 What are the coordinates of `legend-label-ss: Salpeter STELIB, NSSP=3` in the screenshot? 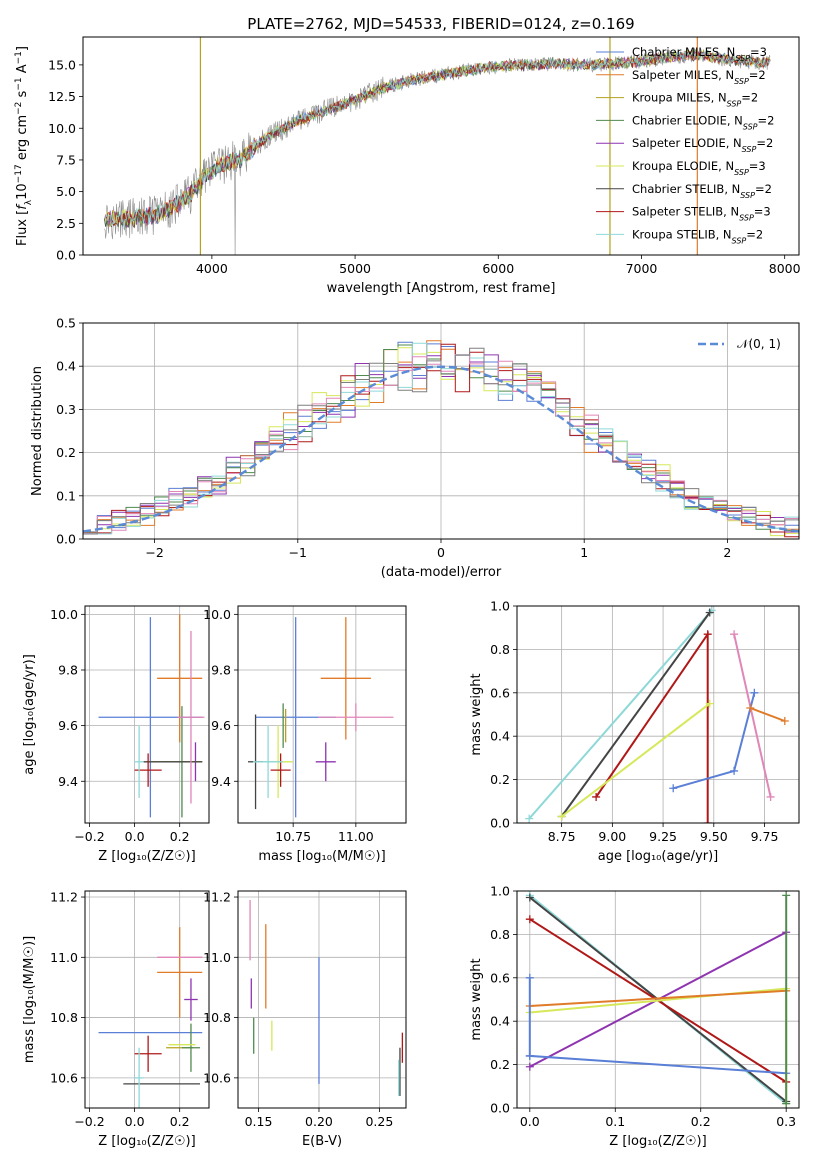 It's located at (701, 214).